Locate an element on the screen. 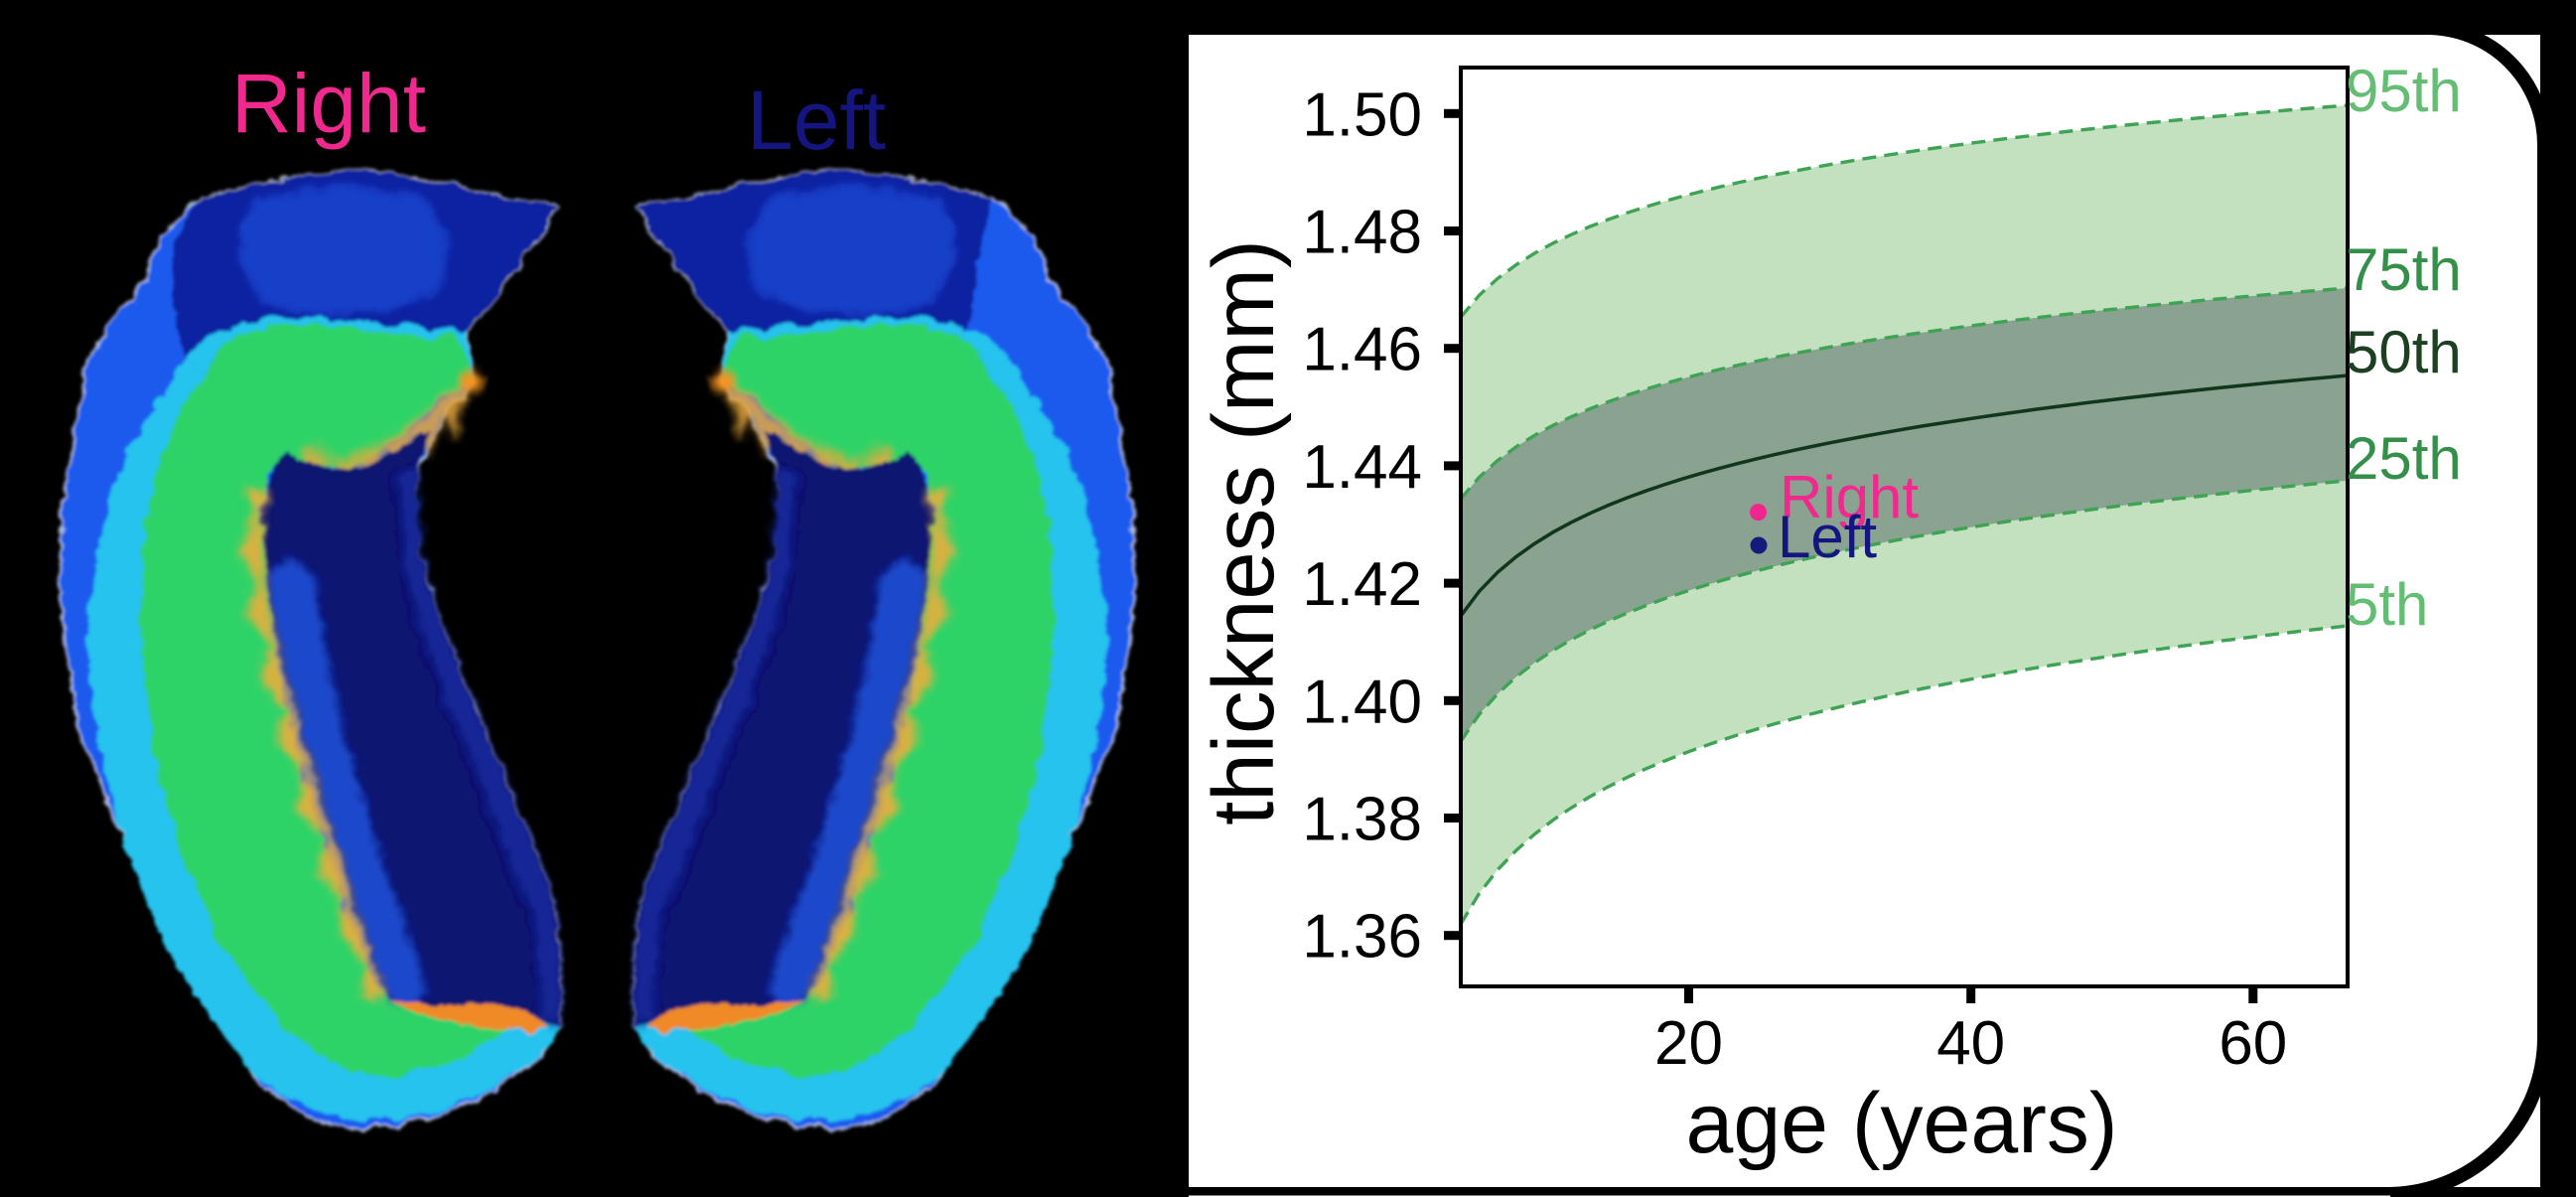 This screenshot has width=2576, height=1197. svg-text: 1.38 is located at coordinates (1362, 820).